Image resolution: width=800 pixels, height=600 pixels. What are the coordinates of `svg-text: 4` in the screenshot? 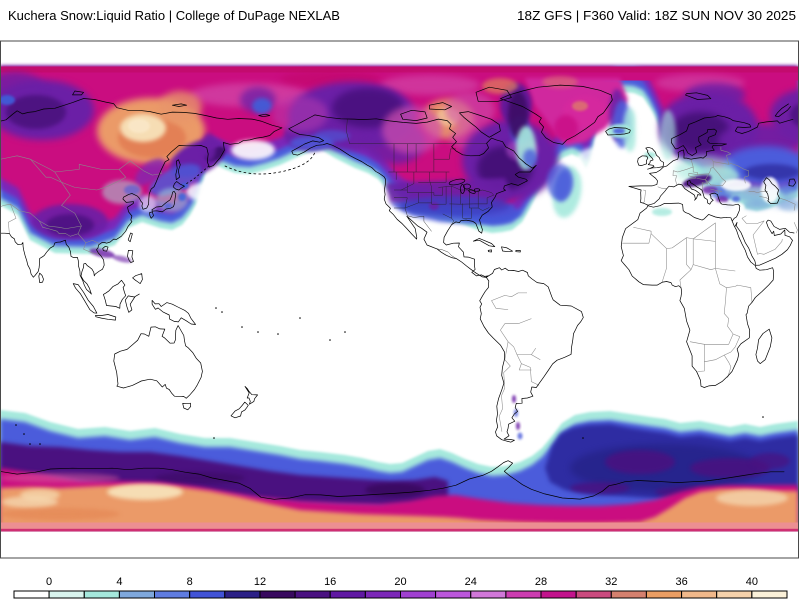 It's located at (119, 582).